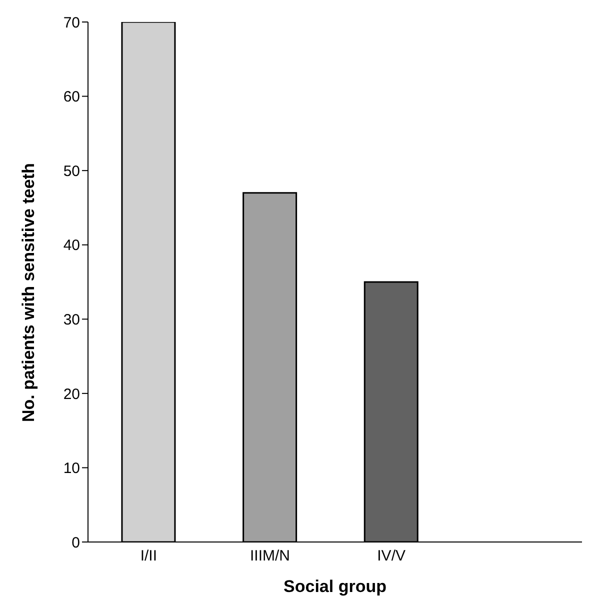 The width and height of the screenshot is (600, 610). I want to click on x-tick-label: I/II, so click(149, 556).